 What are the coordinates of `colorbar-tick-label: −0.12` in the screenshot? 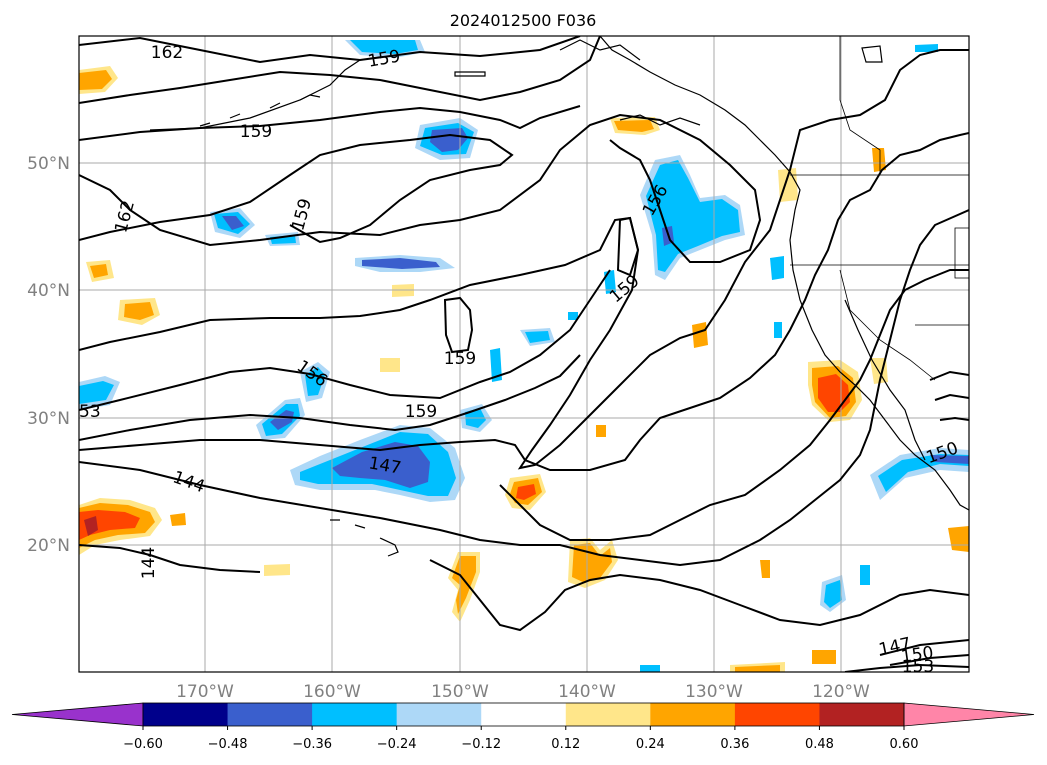 It's located at (481, 744).